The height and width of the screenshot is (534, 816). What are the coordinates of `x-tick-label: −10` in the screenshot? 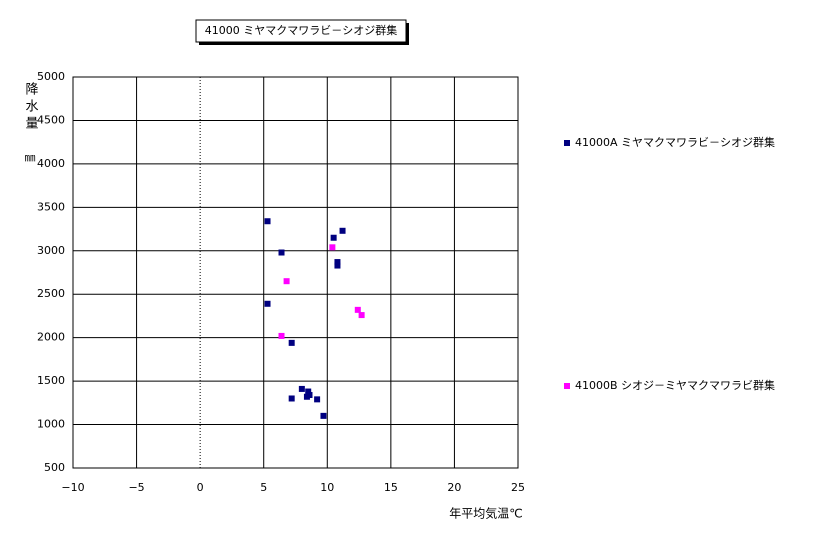 It's located at (72, 487).